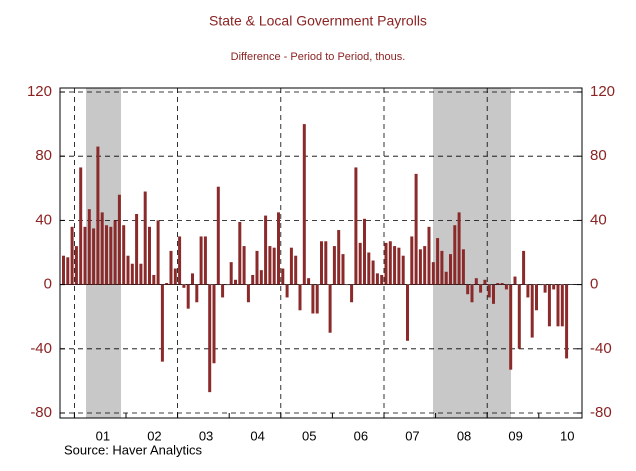  I want to click on x-tick-label: 07, so click(412, 435).